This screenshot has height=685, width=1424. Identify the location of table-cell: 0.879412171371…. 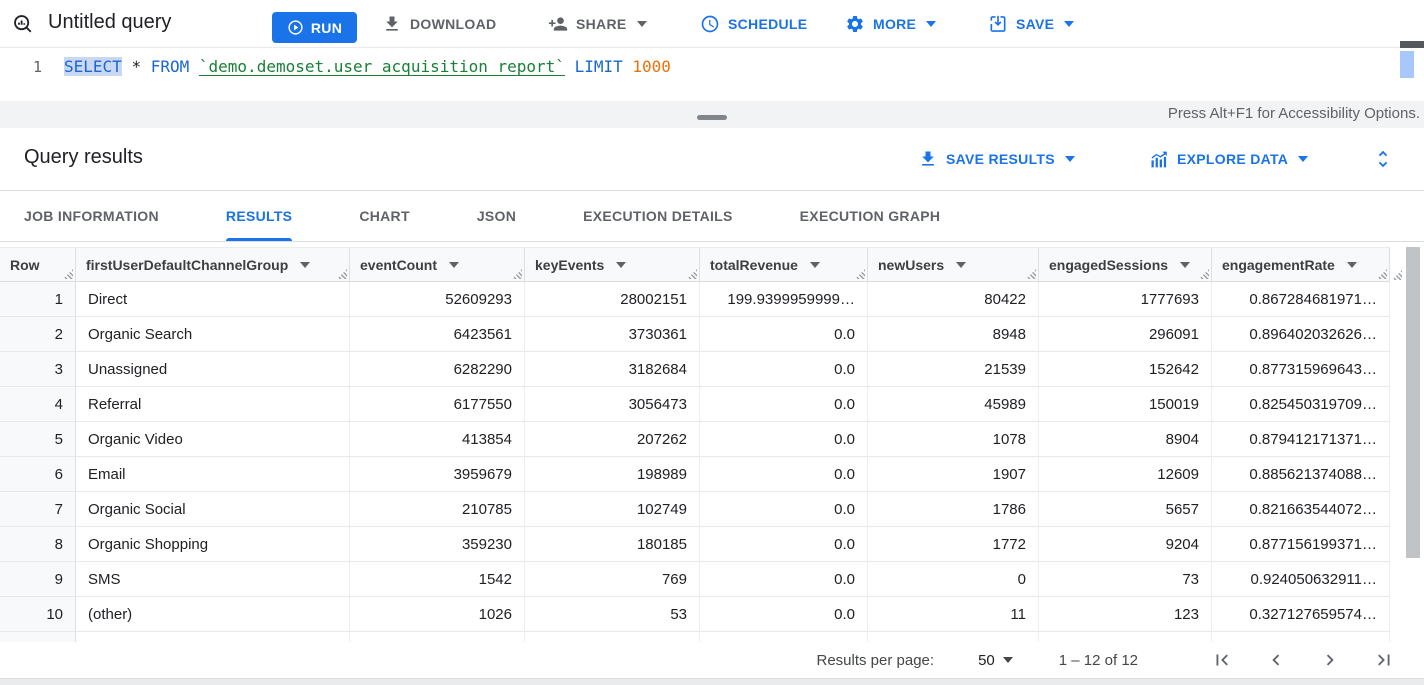
(1301, 439).